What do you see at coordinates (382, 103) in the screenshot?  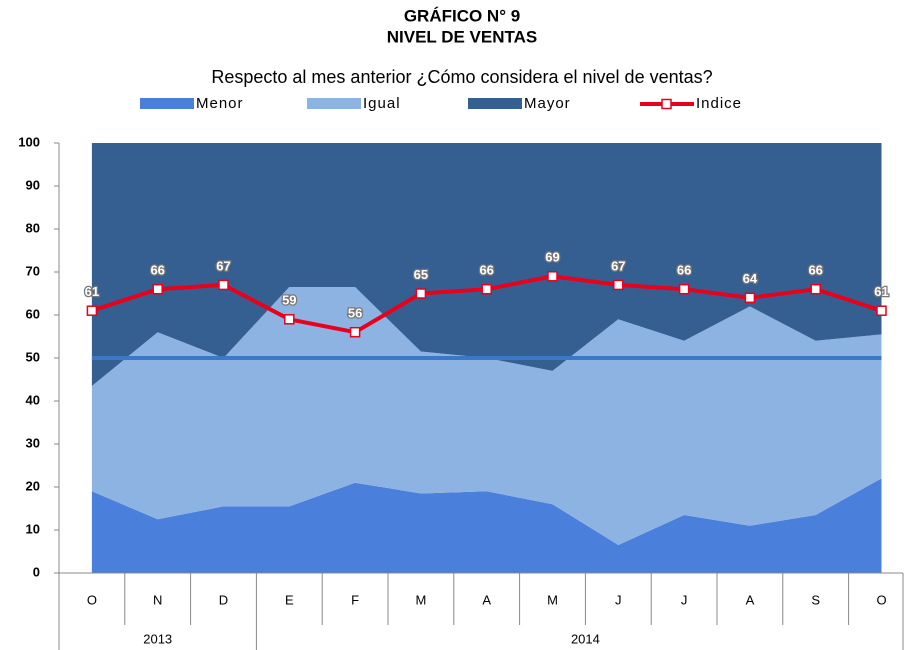 I see `legend-label: Igual` at bounding box center [382, 103].